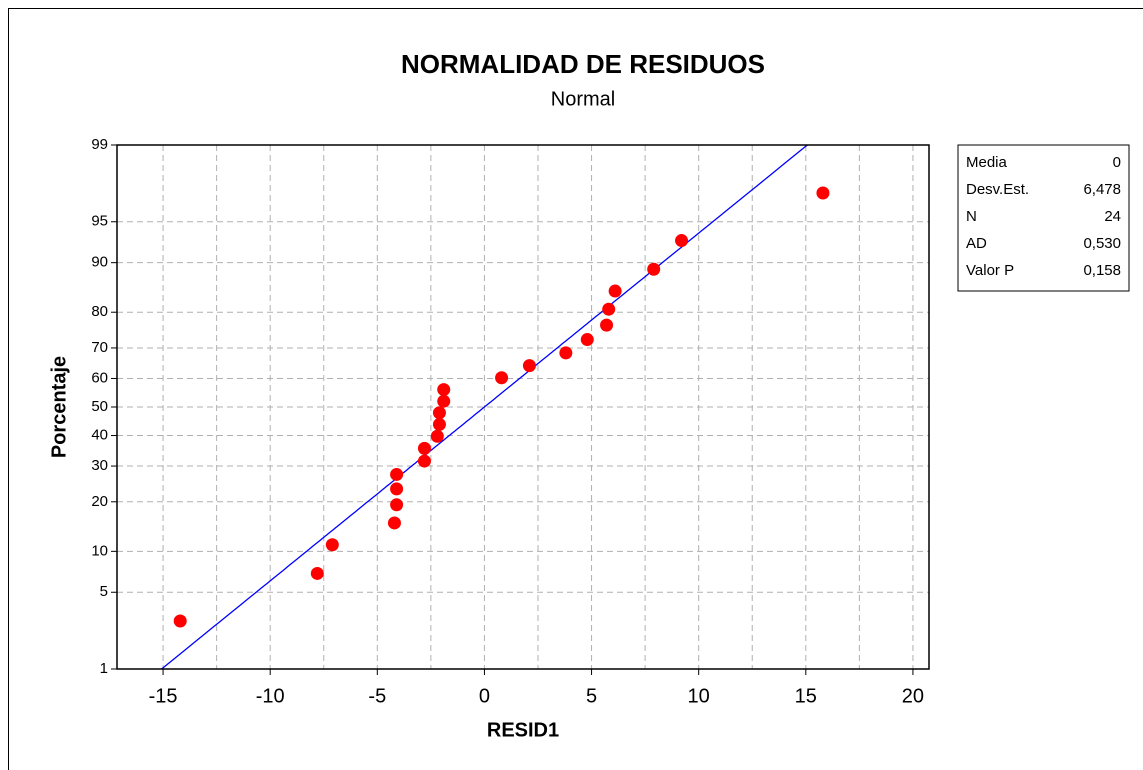 The image size is (1143, 770). I want to click on x-tick-label: 0, so click(484, 696).